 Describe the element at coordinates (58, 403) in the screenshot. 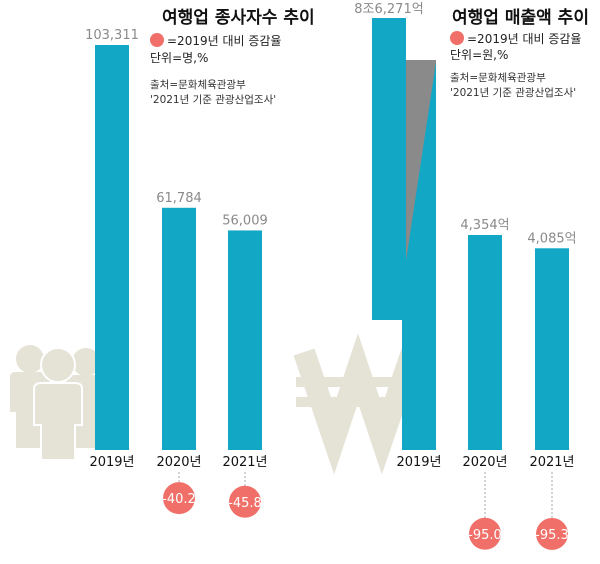

I see `people-silhouette-icon` at that location.